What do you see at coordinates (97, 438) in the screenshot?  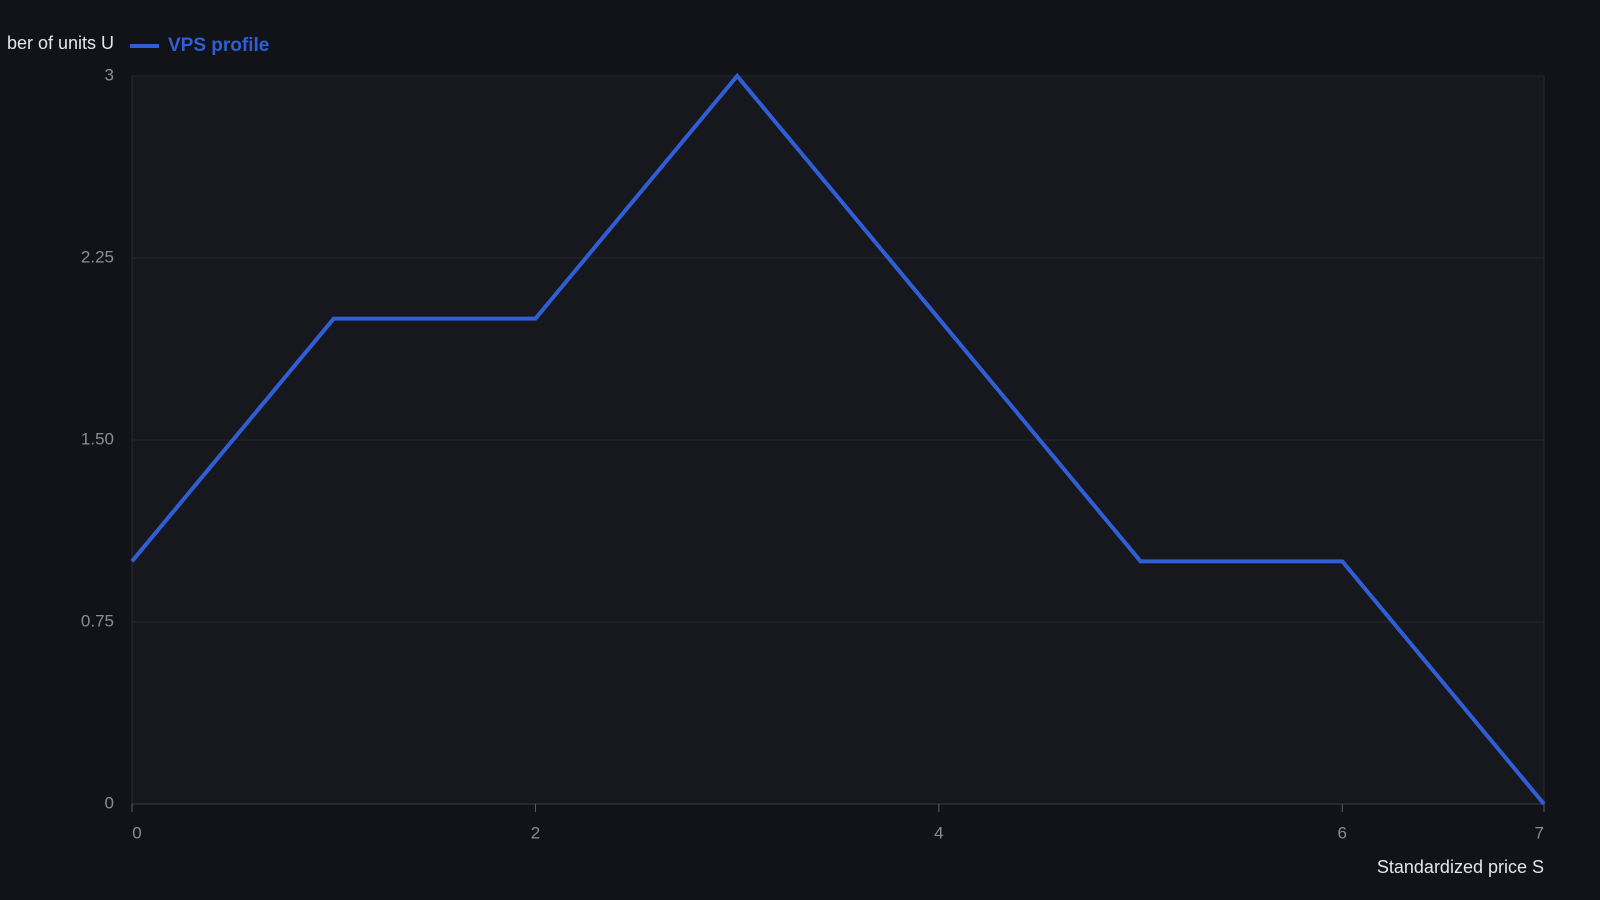 I see `y-tick-label: 1.50` at bounding box center [97, 438].